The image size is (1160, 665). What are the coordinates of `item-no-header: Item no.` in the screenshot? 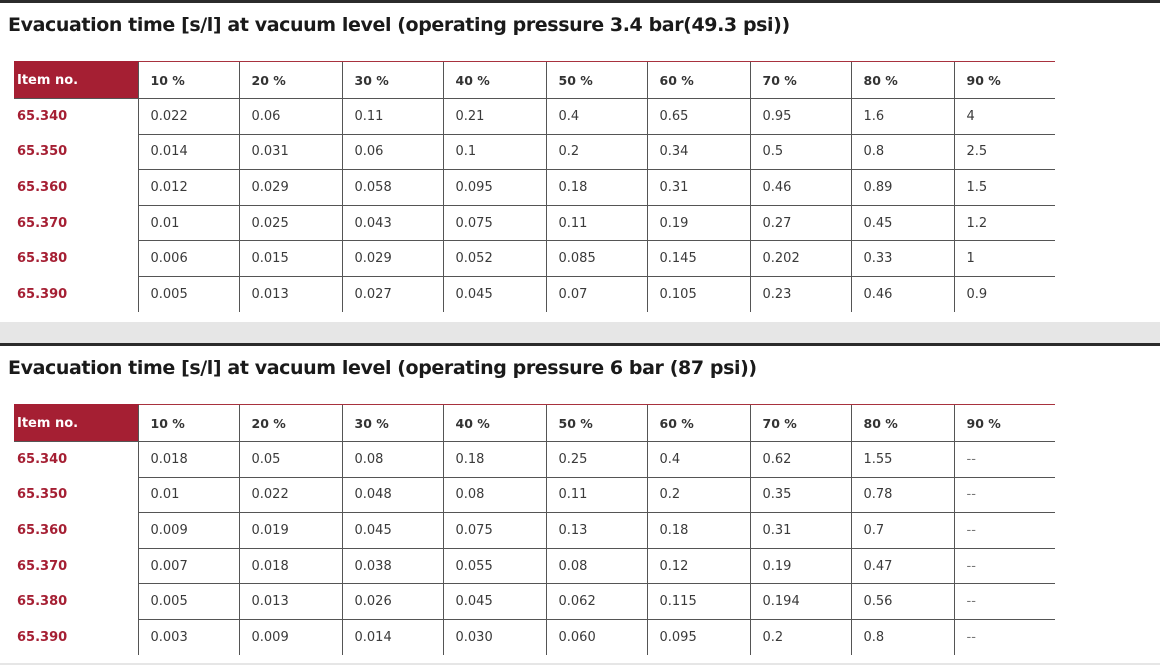 It's located at (76, 423).